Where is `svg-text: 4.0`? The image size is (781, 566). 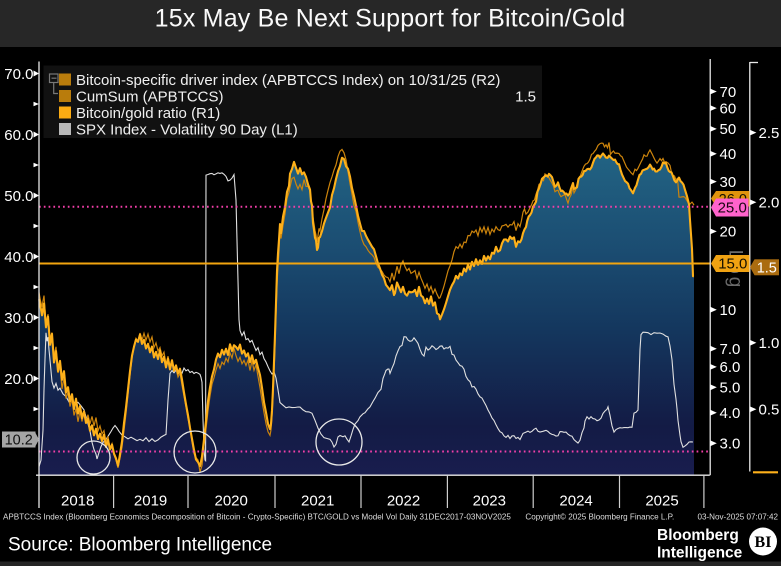
svg-text: 4.0 is located at coordinates (730, 413).